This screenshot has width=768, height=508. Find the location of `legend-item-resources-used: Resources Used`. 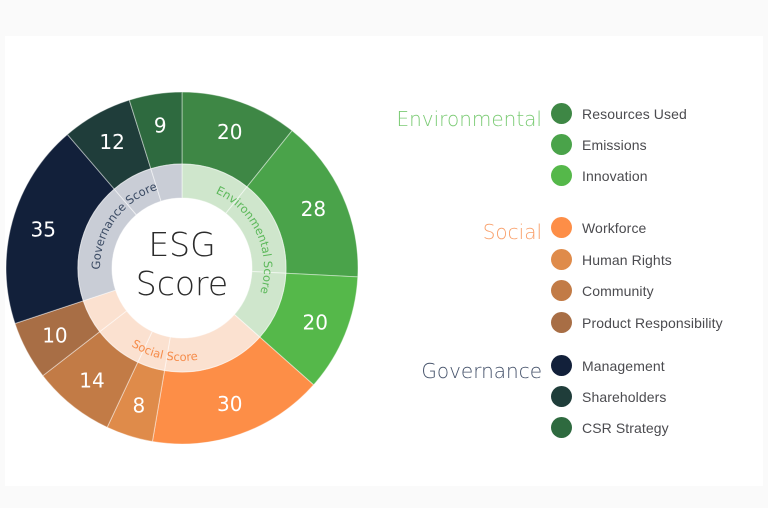

legend-item-resources-used: Resources Used is located at coordinates (619, 113).